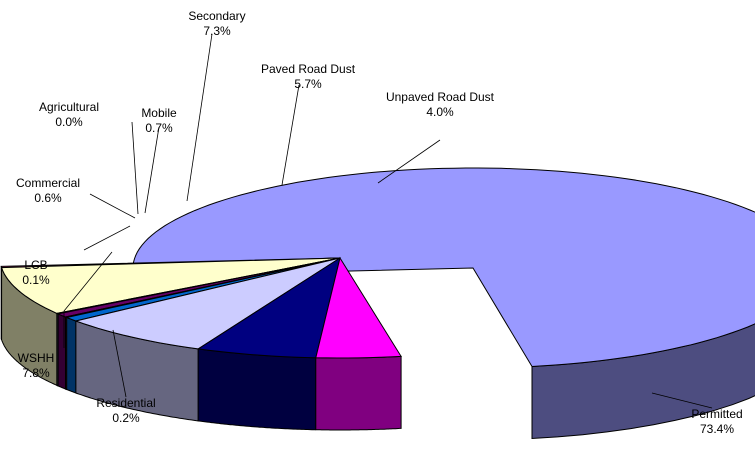  Describe the element at coordinates (69, 122) in the screenshot. I see `label-value-agricultural: 0.0%` at that location.